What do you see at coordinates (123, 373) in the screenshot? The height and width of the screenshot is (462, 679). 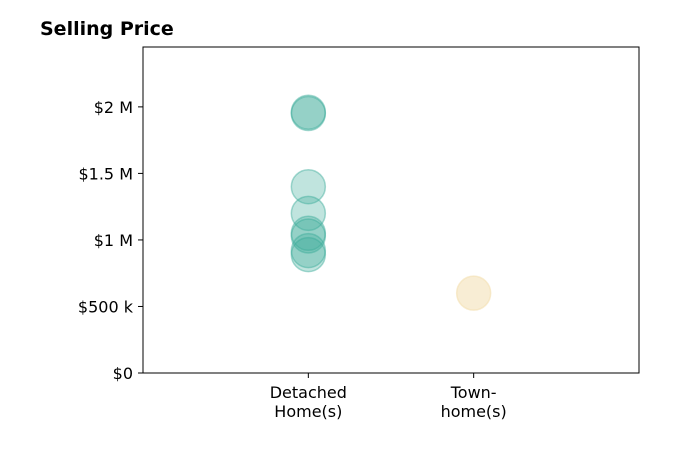 I see `y-tick-label: $0` at bounding box center [123, 373].